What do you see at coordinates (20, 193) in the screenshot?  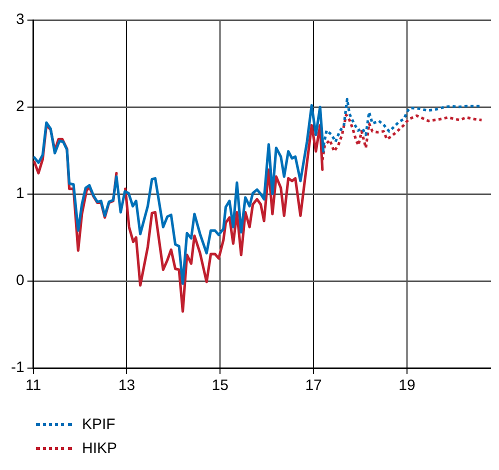 I see `y-tick-label: 1` at bounding box center [20, 193].